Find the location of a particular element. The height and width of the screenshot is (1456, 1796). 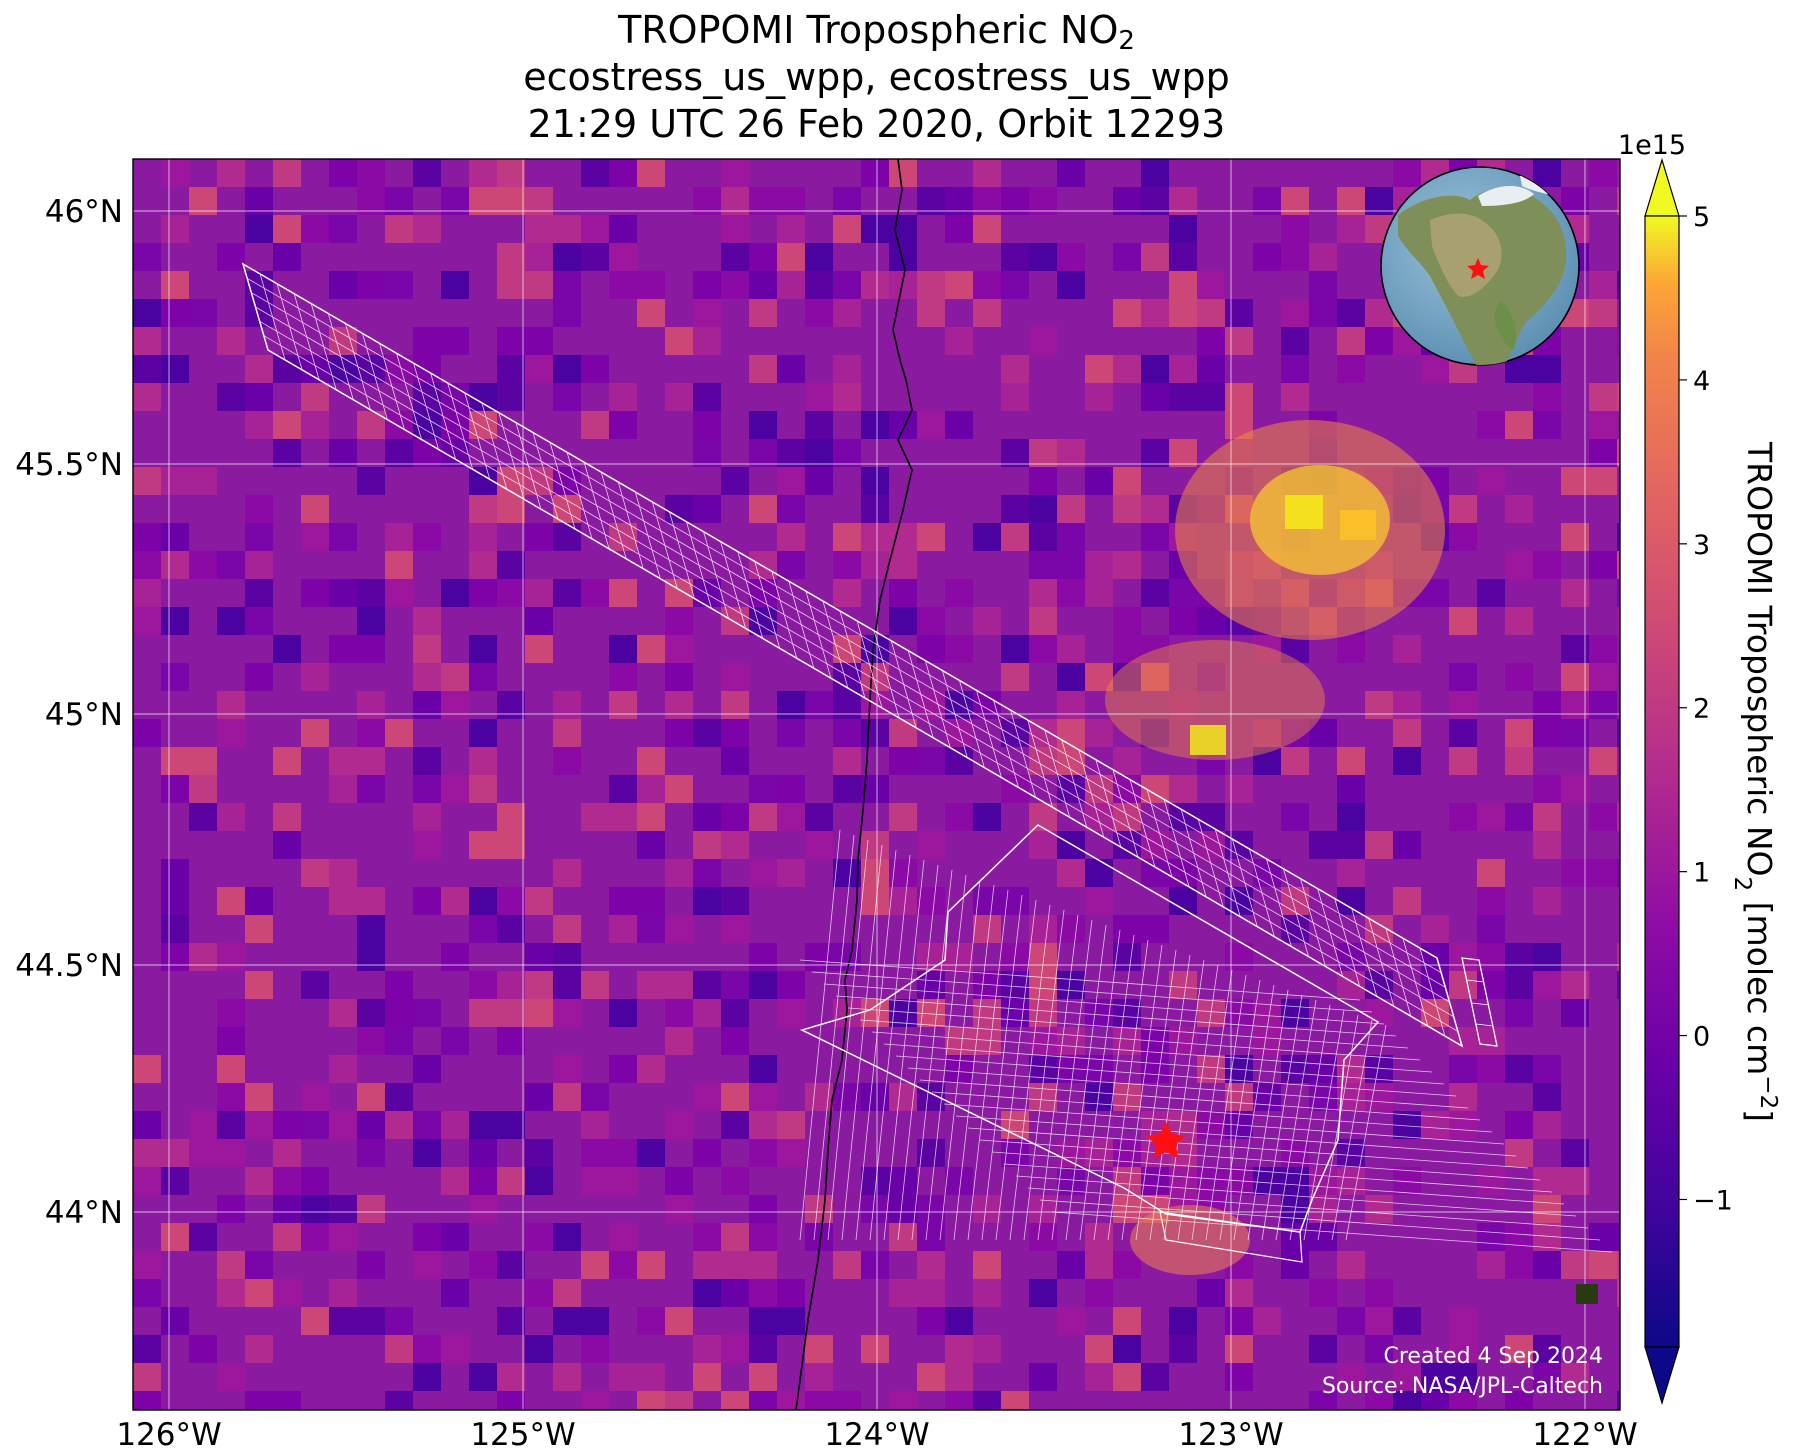

no2-plume is located at coordinates (1275, 847).